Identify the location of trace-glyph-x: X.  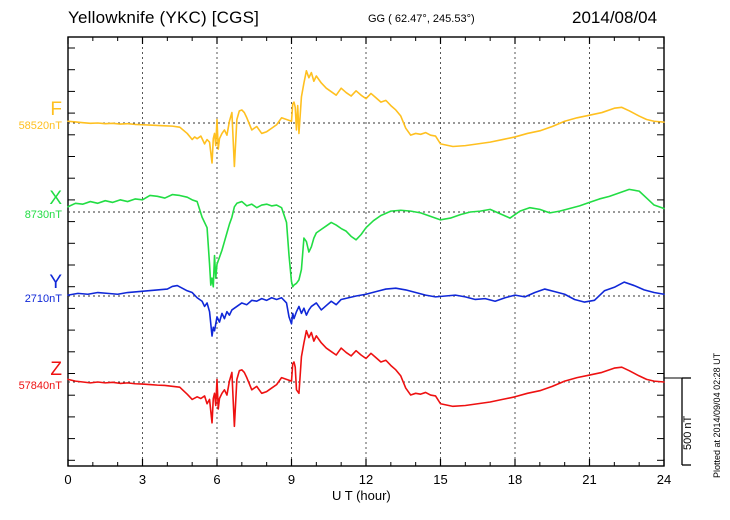
(55, 198).